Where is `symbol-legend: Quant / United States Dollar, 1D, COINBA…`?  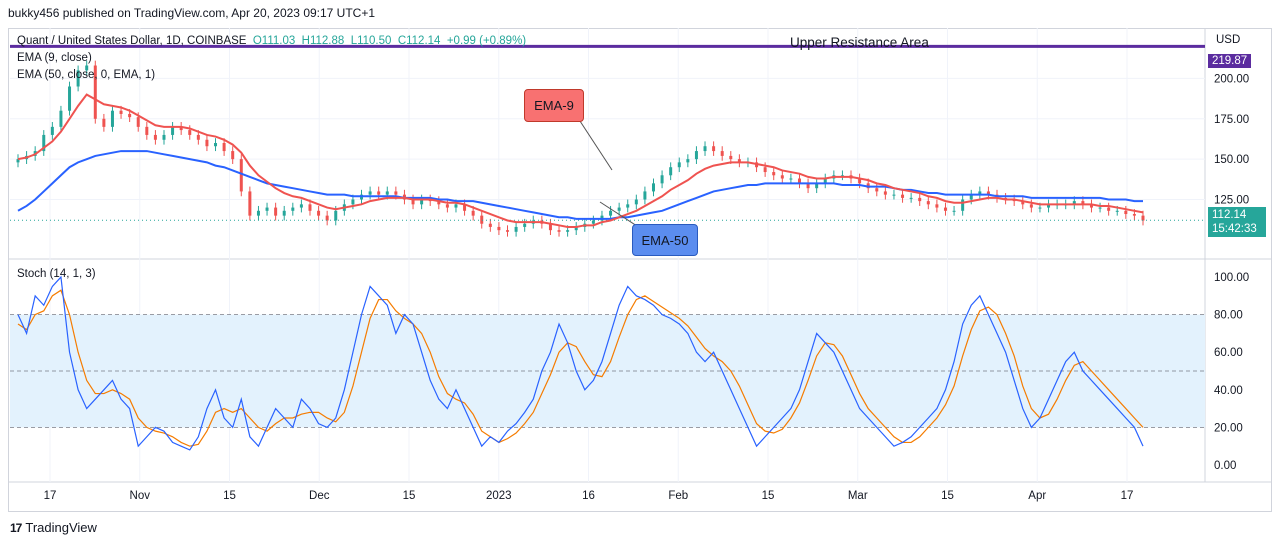
symbol-legend: Quant / United States Dollar, 1D, COINBA… is located at coordinates (271, 41).